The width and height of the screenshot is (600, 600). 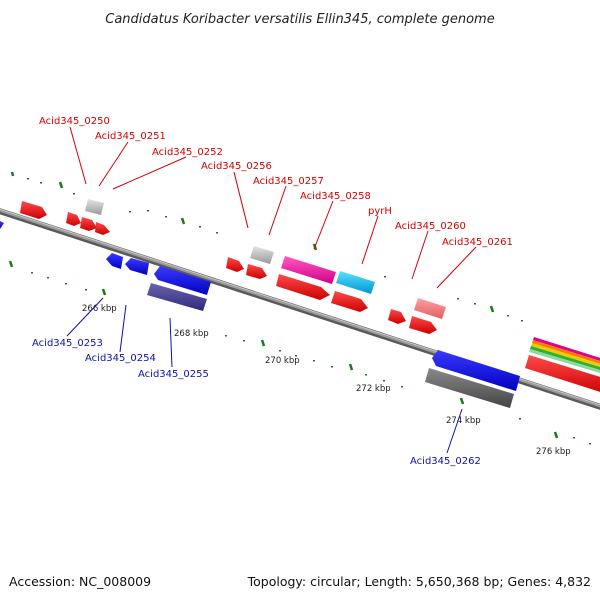 What do you see at coordinates (67, 343) in the screenshot?
I see `gene-label-Acid345_0253: Acid345_0253` at bounding box center [67, 343].